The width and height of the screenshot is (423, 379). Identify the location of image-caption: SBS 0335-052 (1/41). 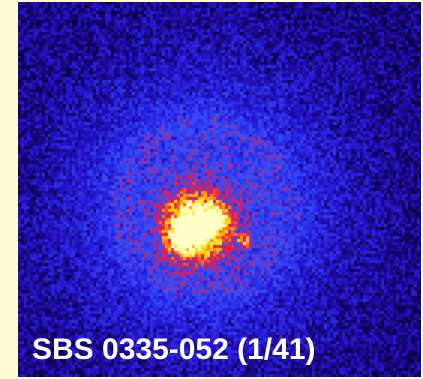
(174, 349).